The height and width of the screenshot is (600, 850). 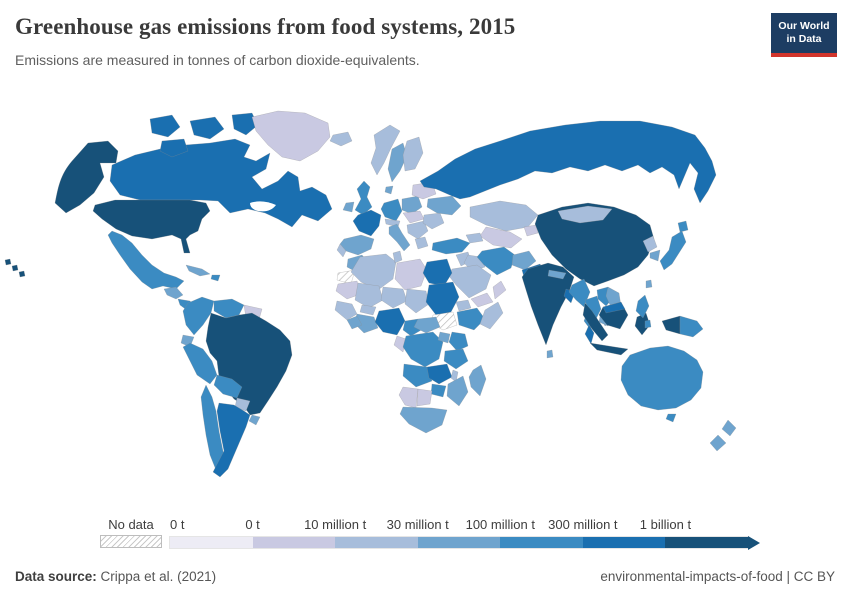 What do you see at coordinates (451, 246) in the screenshot?
I see `country-turkey` at bounding box center [451, 246].